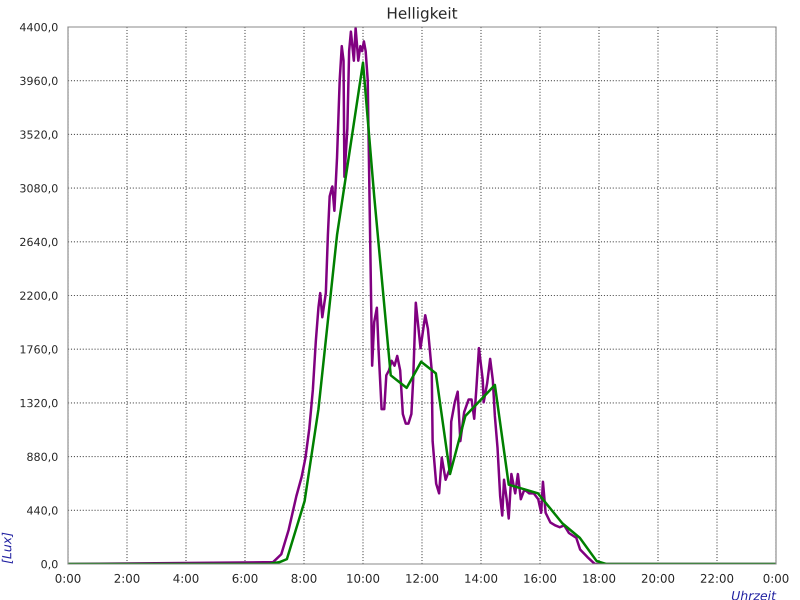 The height and width of the screenshot is (600, 800). What do you see at coordinates (423, 14) in the screenshot?
I see `chart-title: Helligkeit` at bounding box center [423, 14].